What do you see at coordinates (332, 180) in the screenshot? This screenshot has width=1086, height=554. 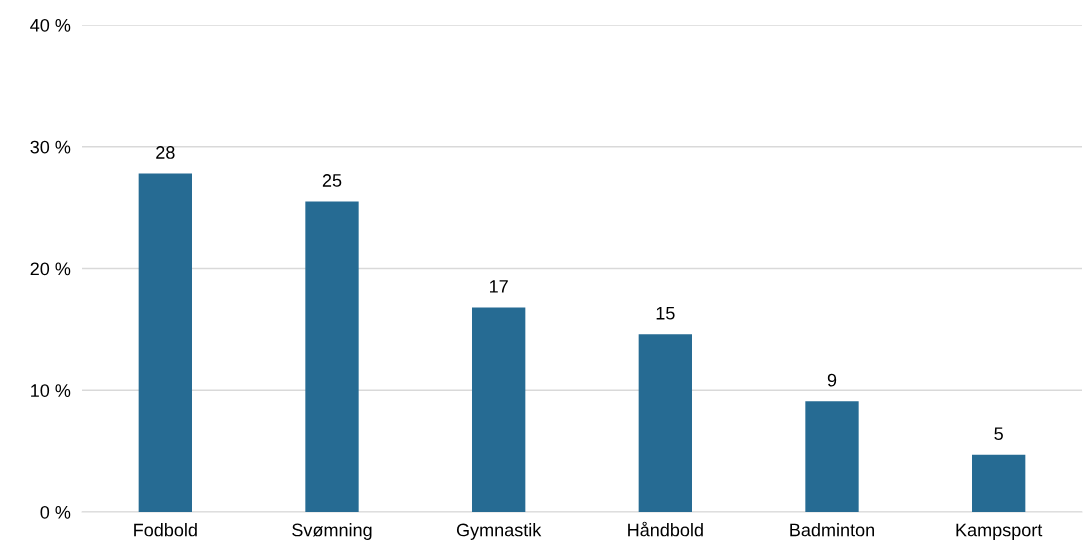 I see `data-label: 25` at bounding box center [332, 180].